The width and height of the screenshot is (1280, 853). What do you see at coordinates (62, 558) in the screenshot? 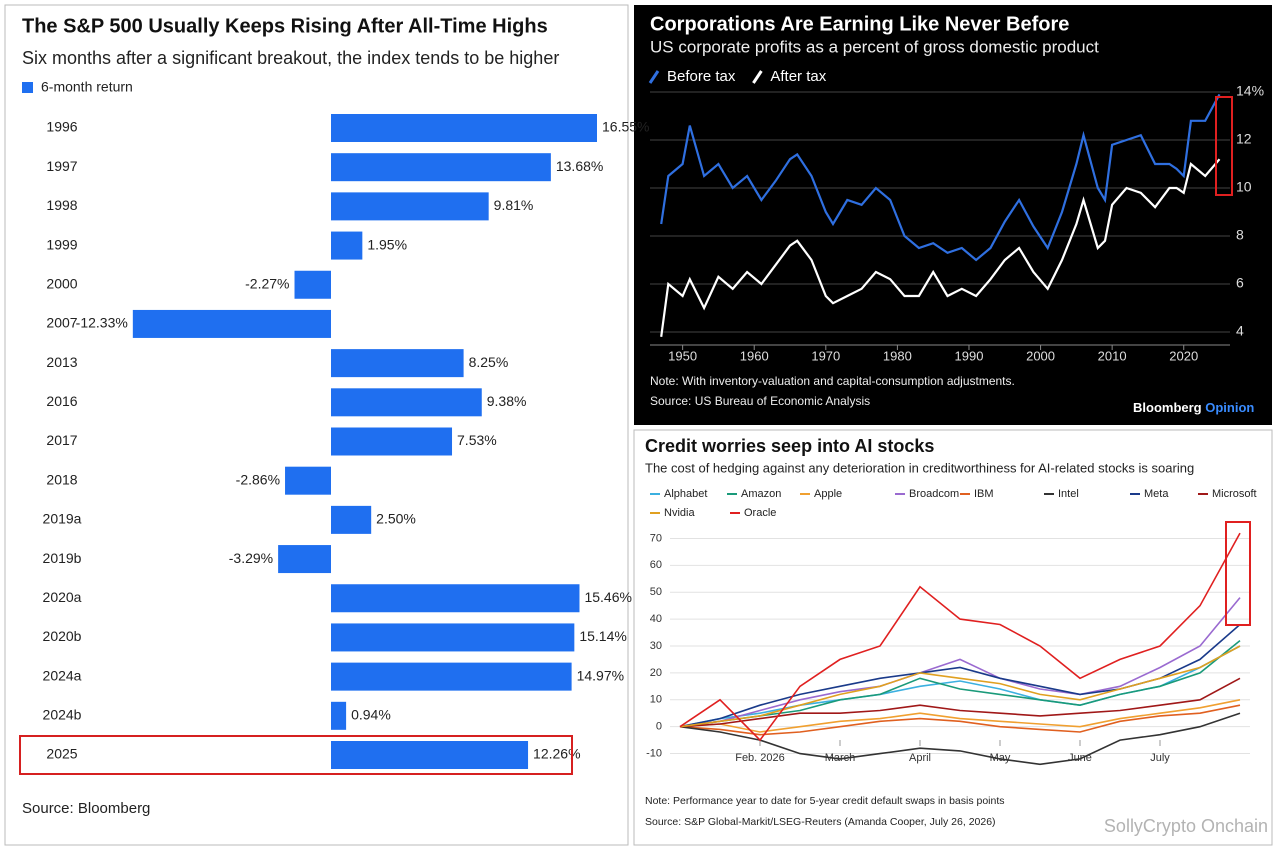
I see `category-label: 2019b` at bounding box center [62, 558].